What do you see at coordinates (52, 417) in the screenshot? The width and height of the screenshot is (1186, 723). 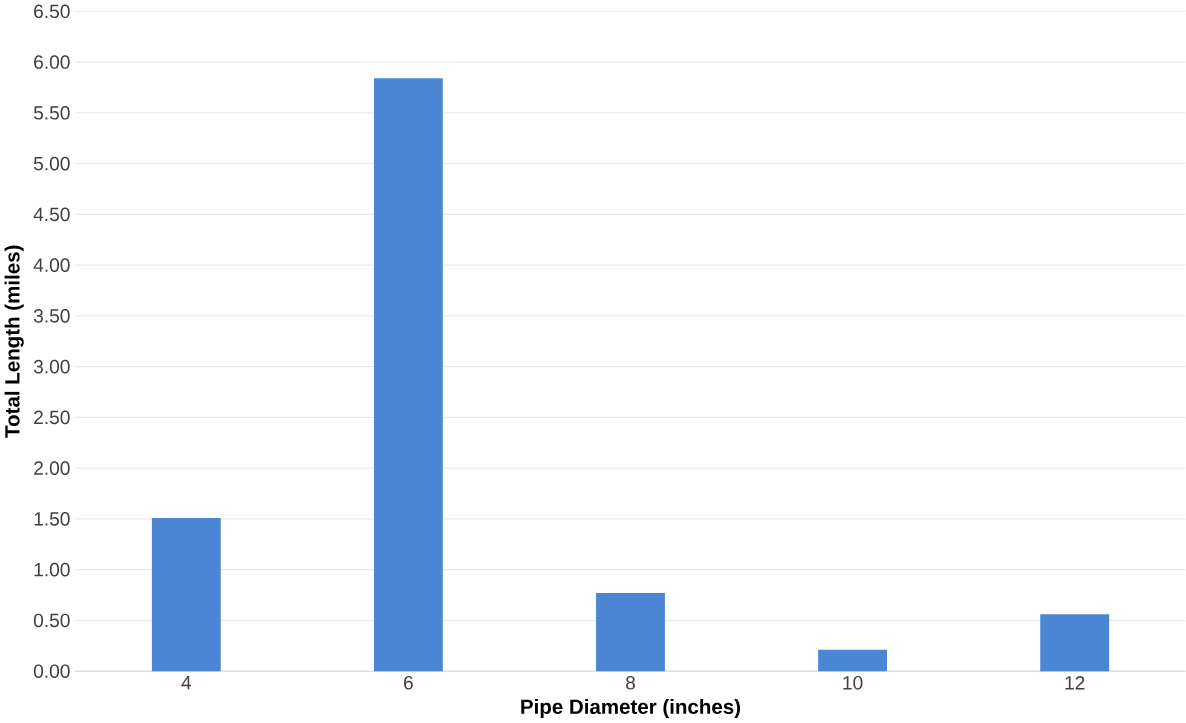 I see `y-tick-label: 2.50` at bounding box center [52, 417].